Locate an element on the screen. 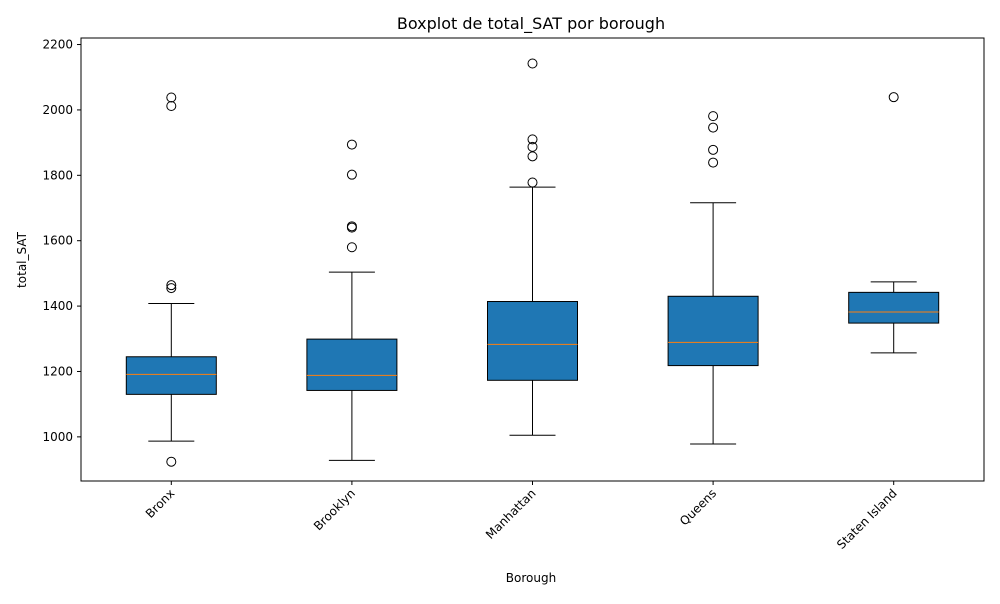 Image resolution: width=1000 pixels, height=604 pixels. y-tick-label: 1800 is located at coordinates (57, 175).